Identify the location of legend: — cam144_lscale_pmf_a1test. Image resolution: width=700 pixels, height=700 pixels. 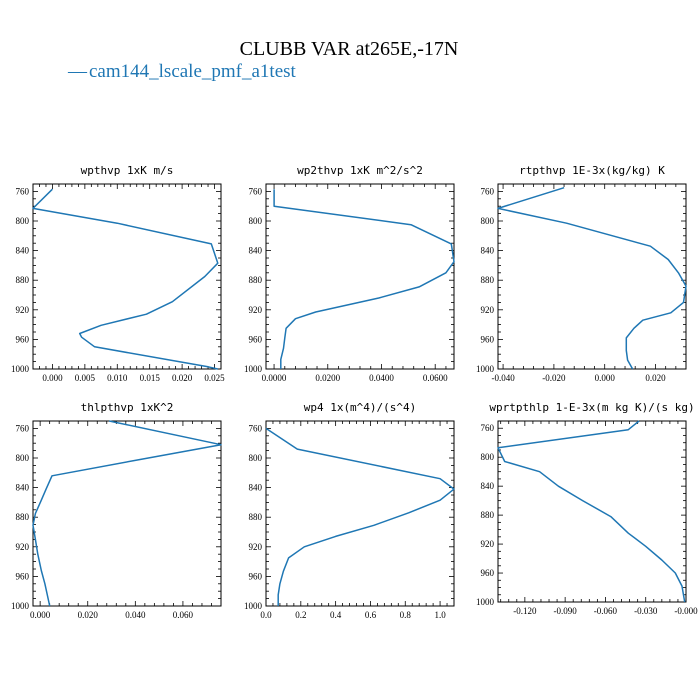
(182, 71).